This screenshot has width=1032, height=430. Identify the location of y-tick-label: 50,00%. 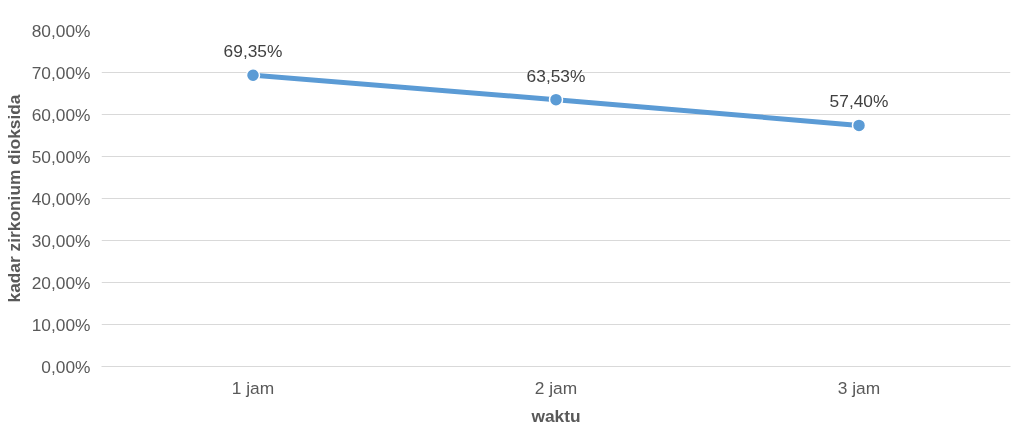
(61, 156).